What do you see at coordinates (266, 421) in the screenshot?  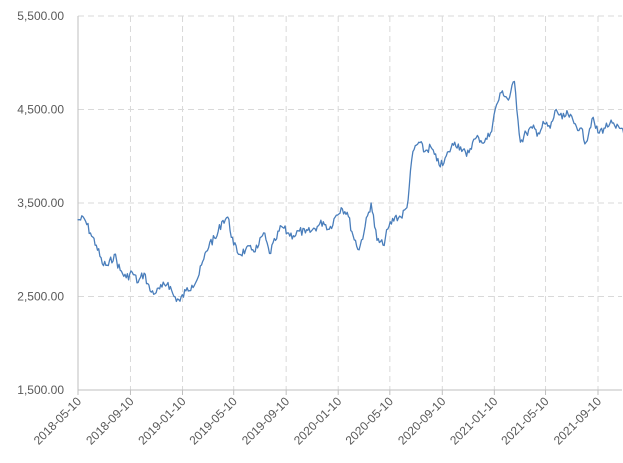 I see `x-tick-label: 2019-09-10` at bounding box center [266, 421].